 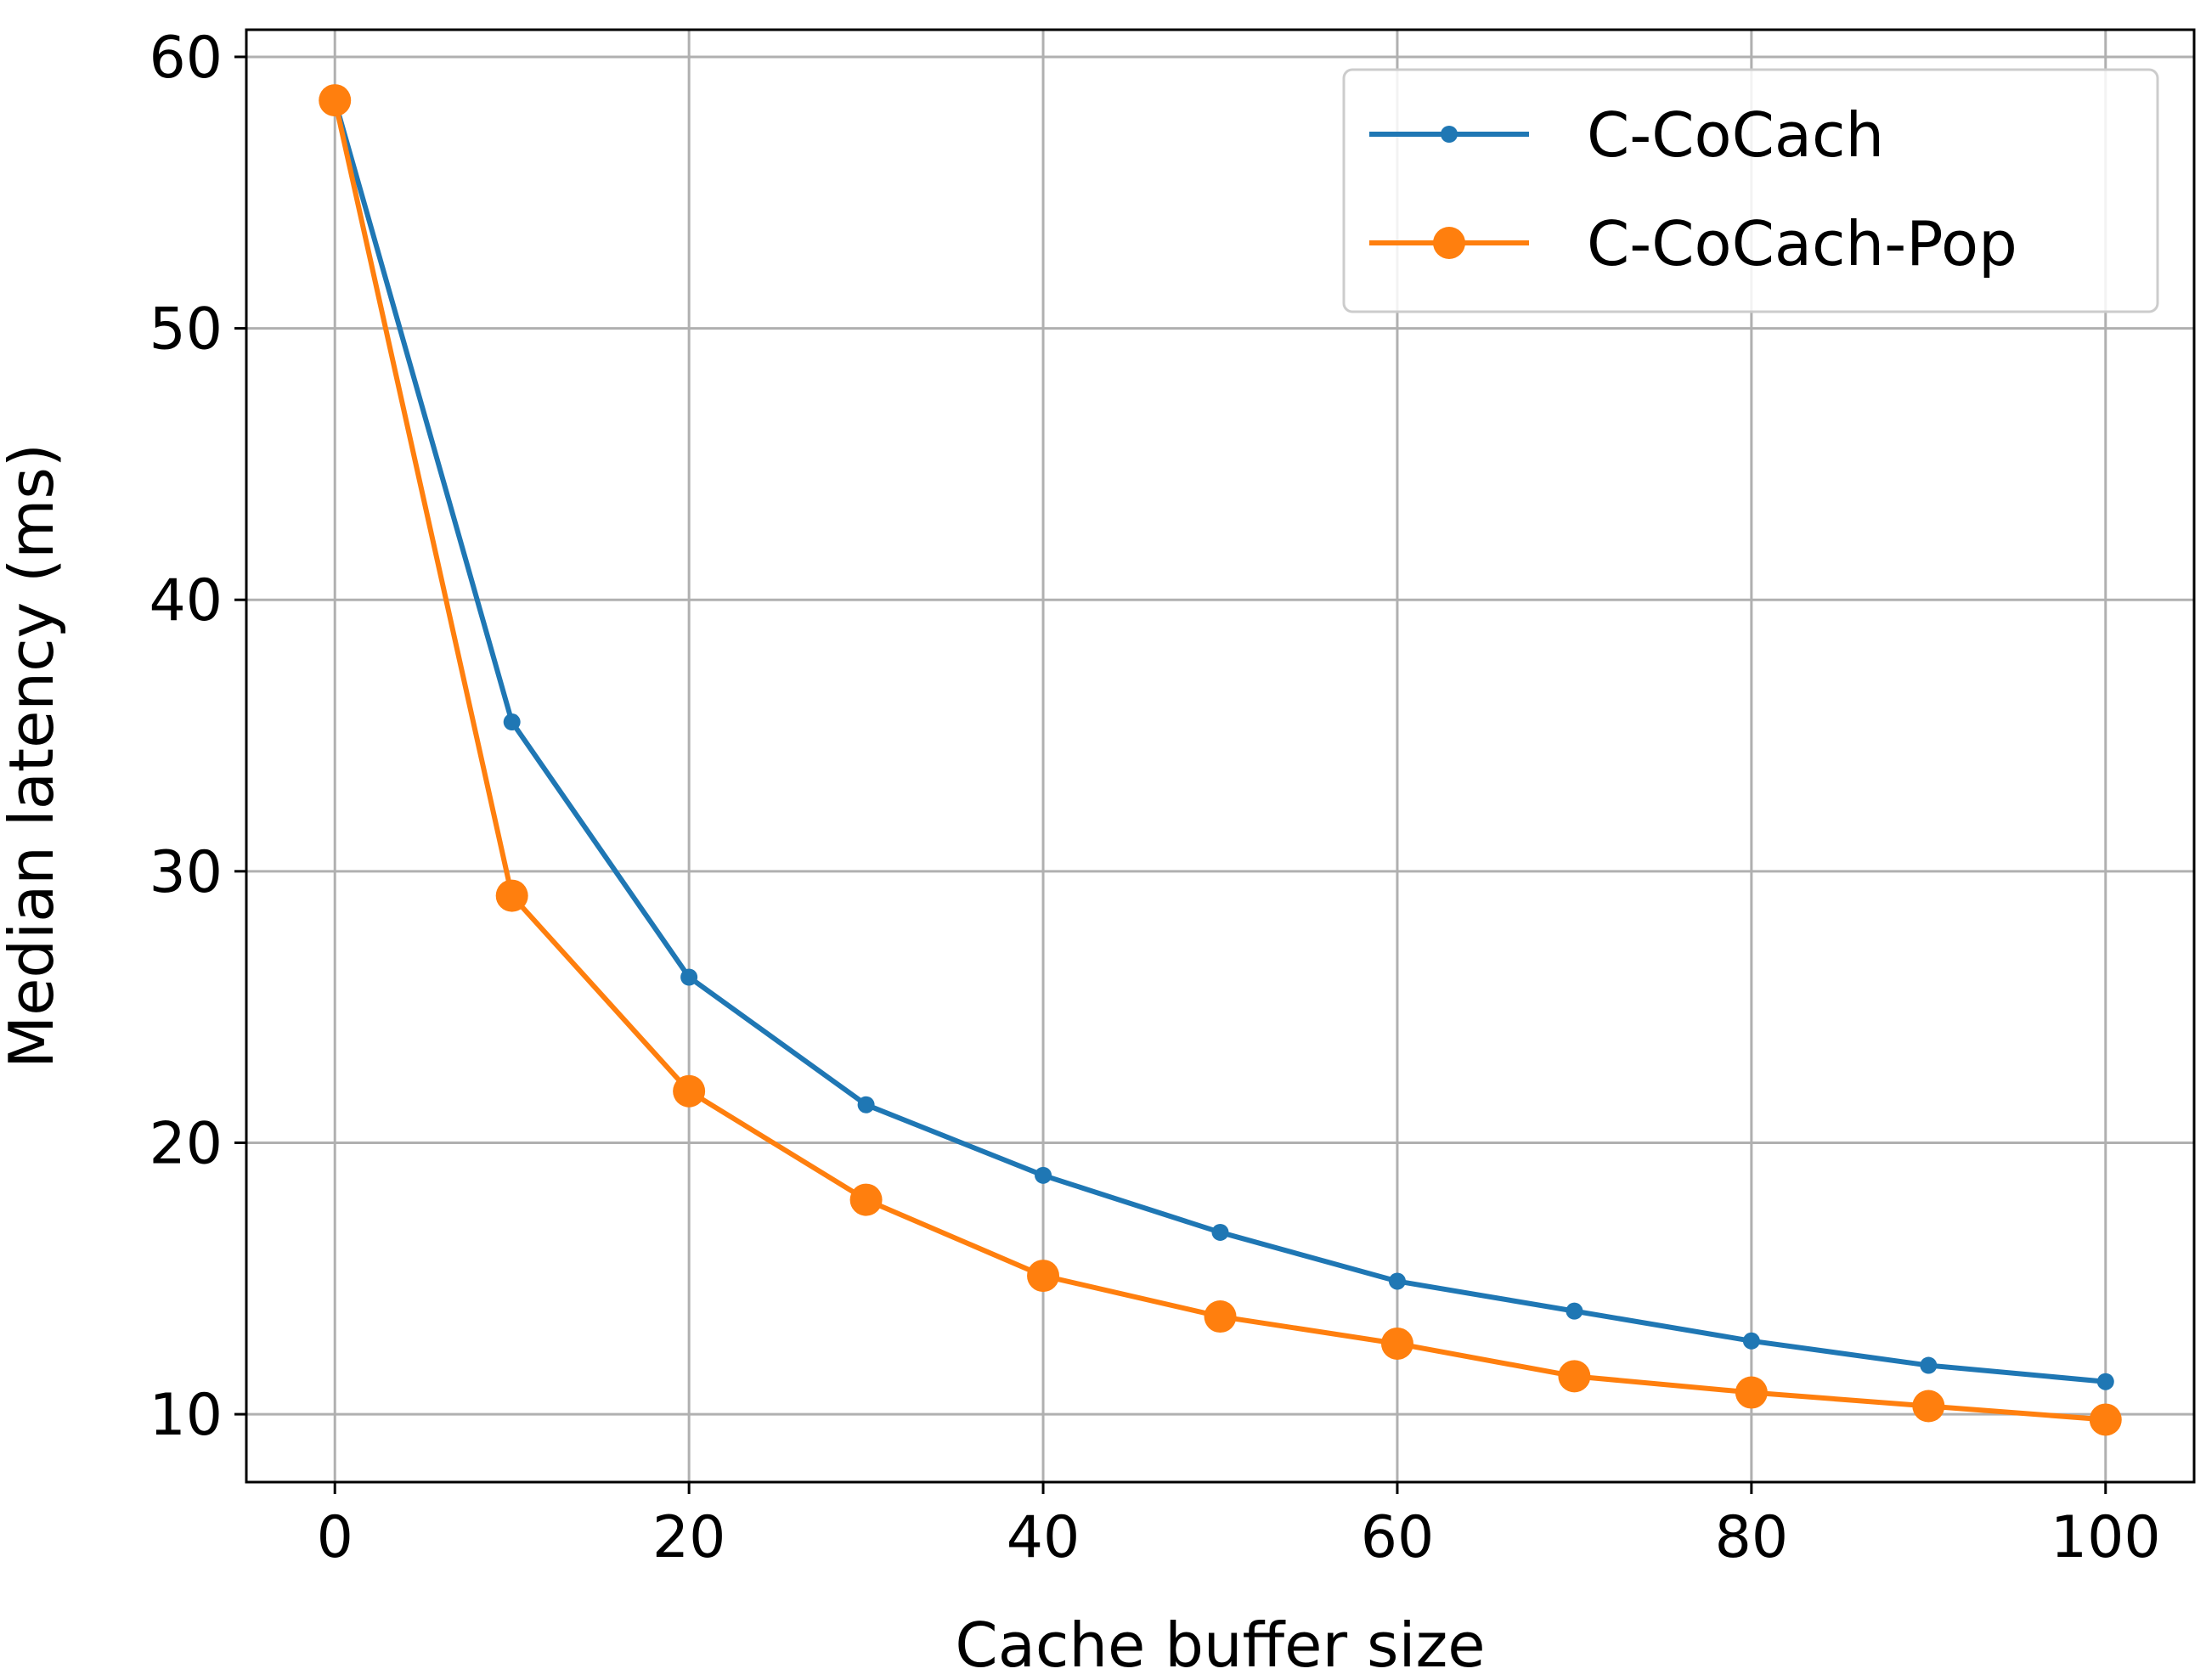 What do you see at coordinates (1752, 1538) in the screenshot?
I see `x-tick-label: 80` at bounding box center [1752, 1538].